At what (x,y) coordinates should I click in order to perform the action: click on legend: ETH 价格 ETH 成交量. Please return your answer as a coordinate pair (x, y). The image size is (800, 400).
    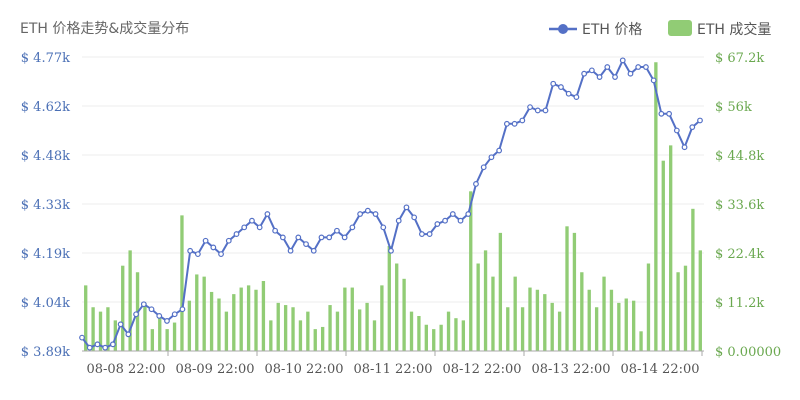
    Looking at the image, I should click on (660, 29).